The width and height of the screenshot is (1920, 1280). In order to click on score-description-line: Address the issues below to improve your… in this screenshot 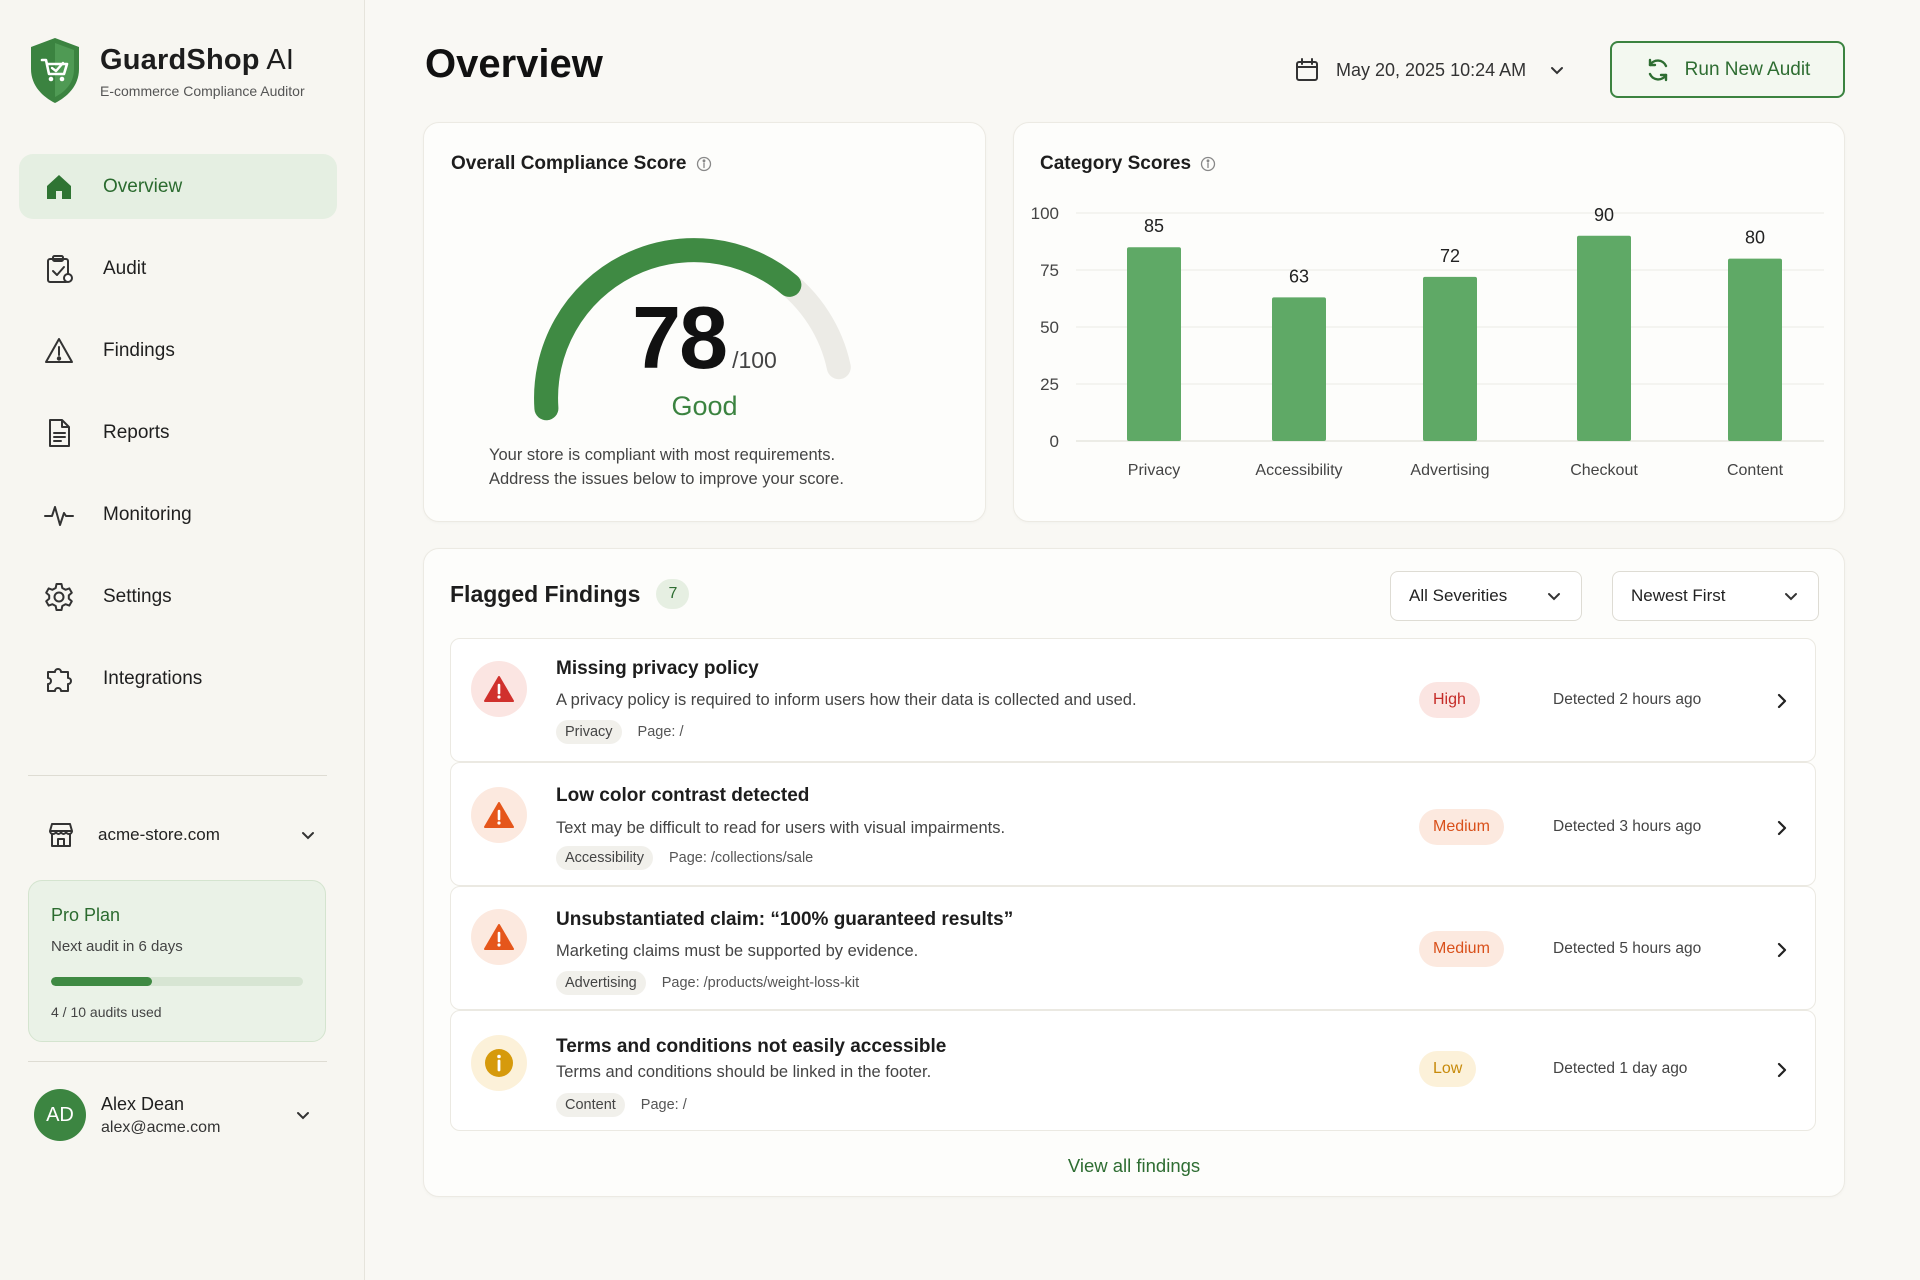, I will do `click(666, 479)`.